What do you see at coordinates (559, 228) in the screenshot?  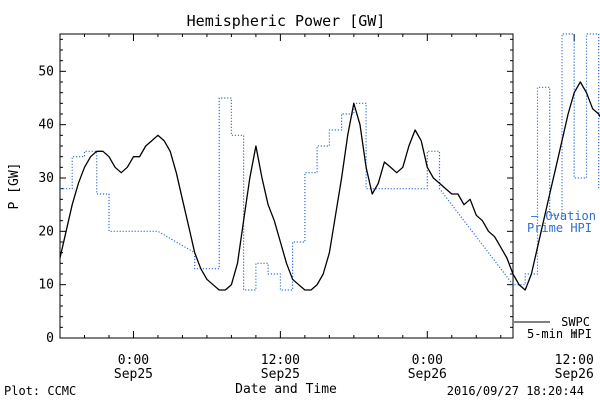 I see `legend-ovation-line2: Prime HPI` at bounding box center [559, 228].